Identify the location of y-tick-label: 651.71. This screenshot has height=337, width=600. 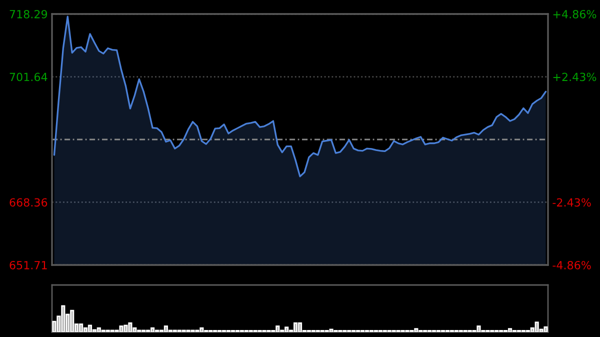
(28, 265).